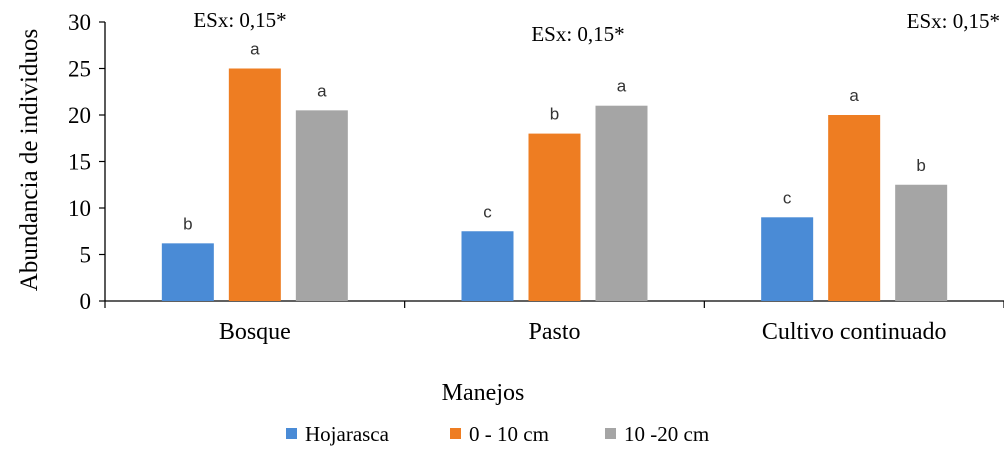 The image size is (1004, 457). Describe the element at coordinates (483, 393) in the screenshot. I see `x-axis-label: Manejos` at that location.